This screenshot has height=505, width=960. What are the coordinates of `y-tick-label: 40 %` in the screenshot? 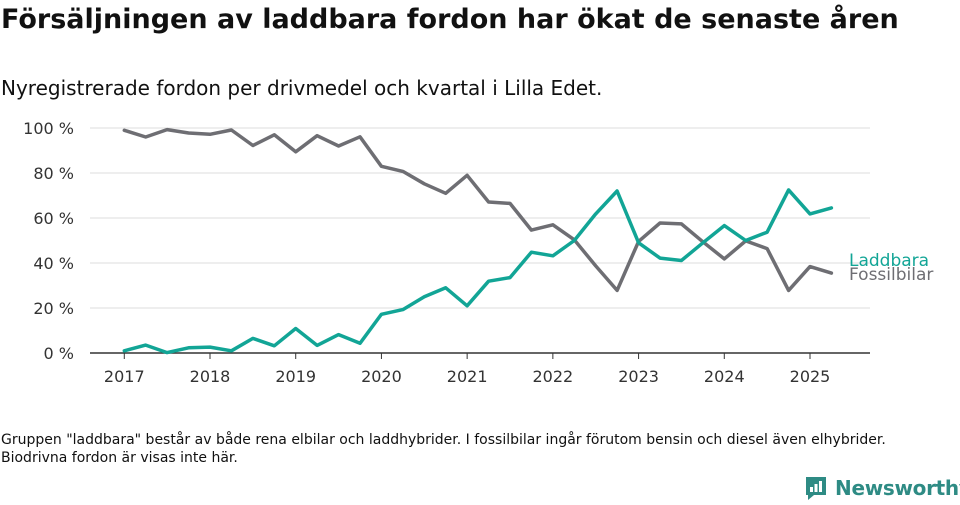 It's located at (53, 263).